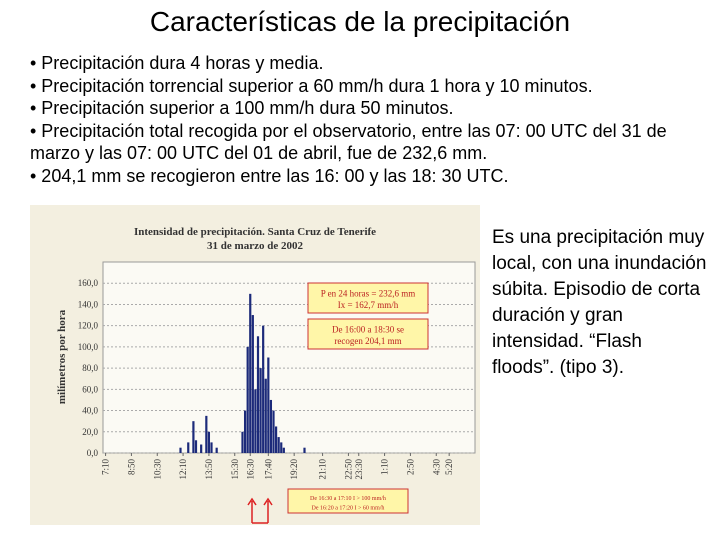  What do you see at coordinates (410, 467) in the screenshot?
I see `x-tick-label: 2:50` at bounding box center [410, 467].